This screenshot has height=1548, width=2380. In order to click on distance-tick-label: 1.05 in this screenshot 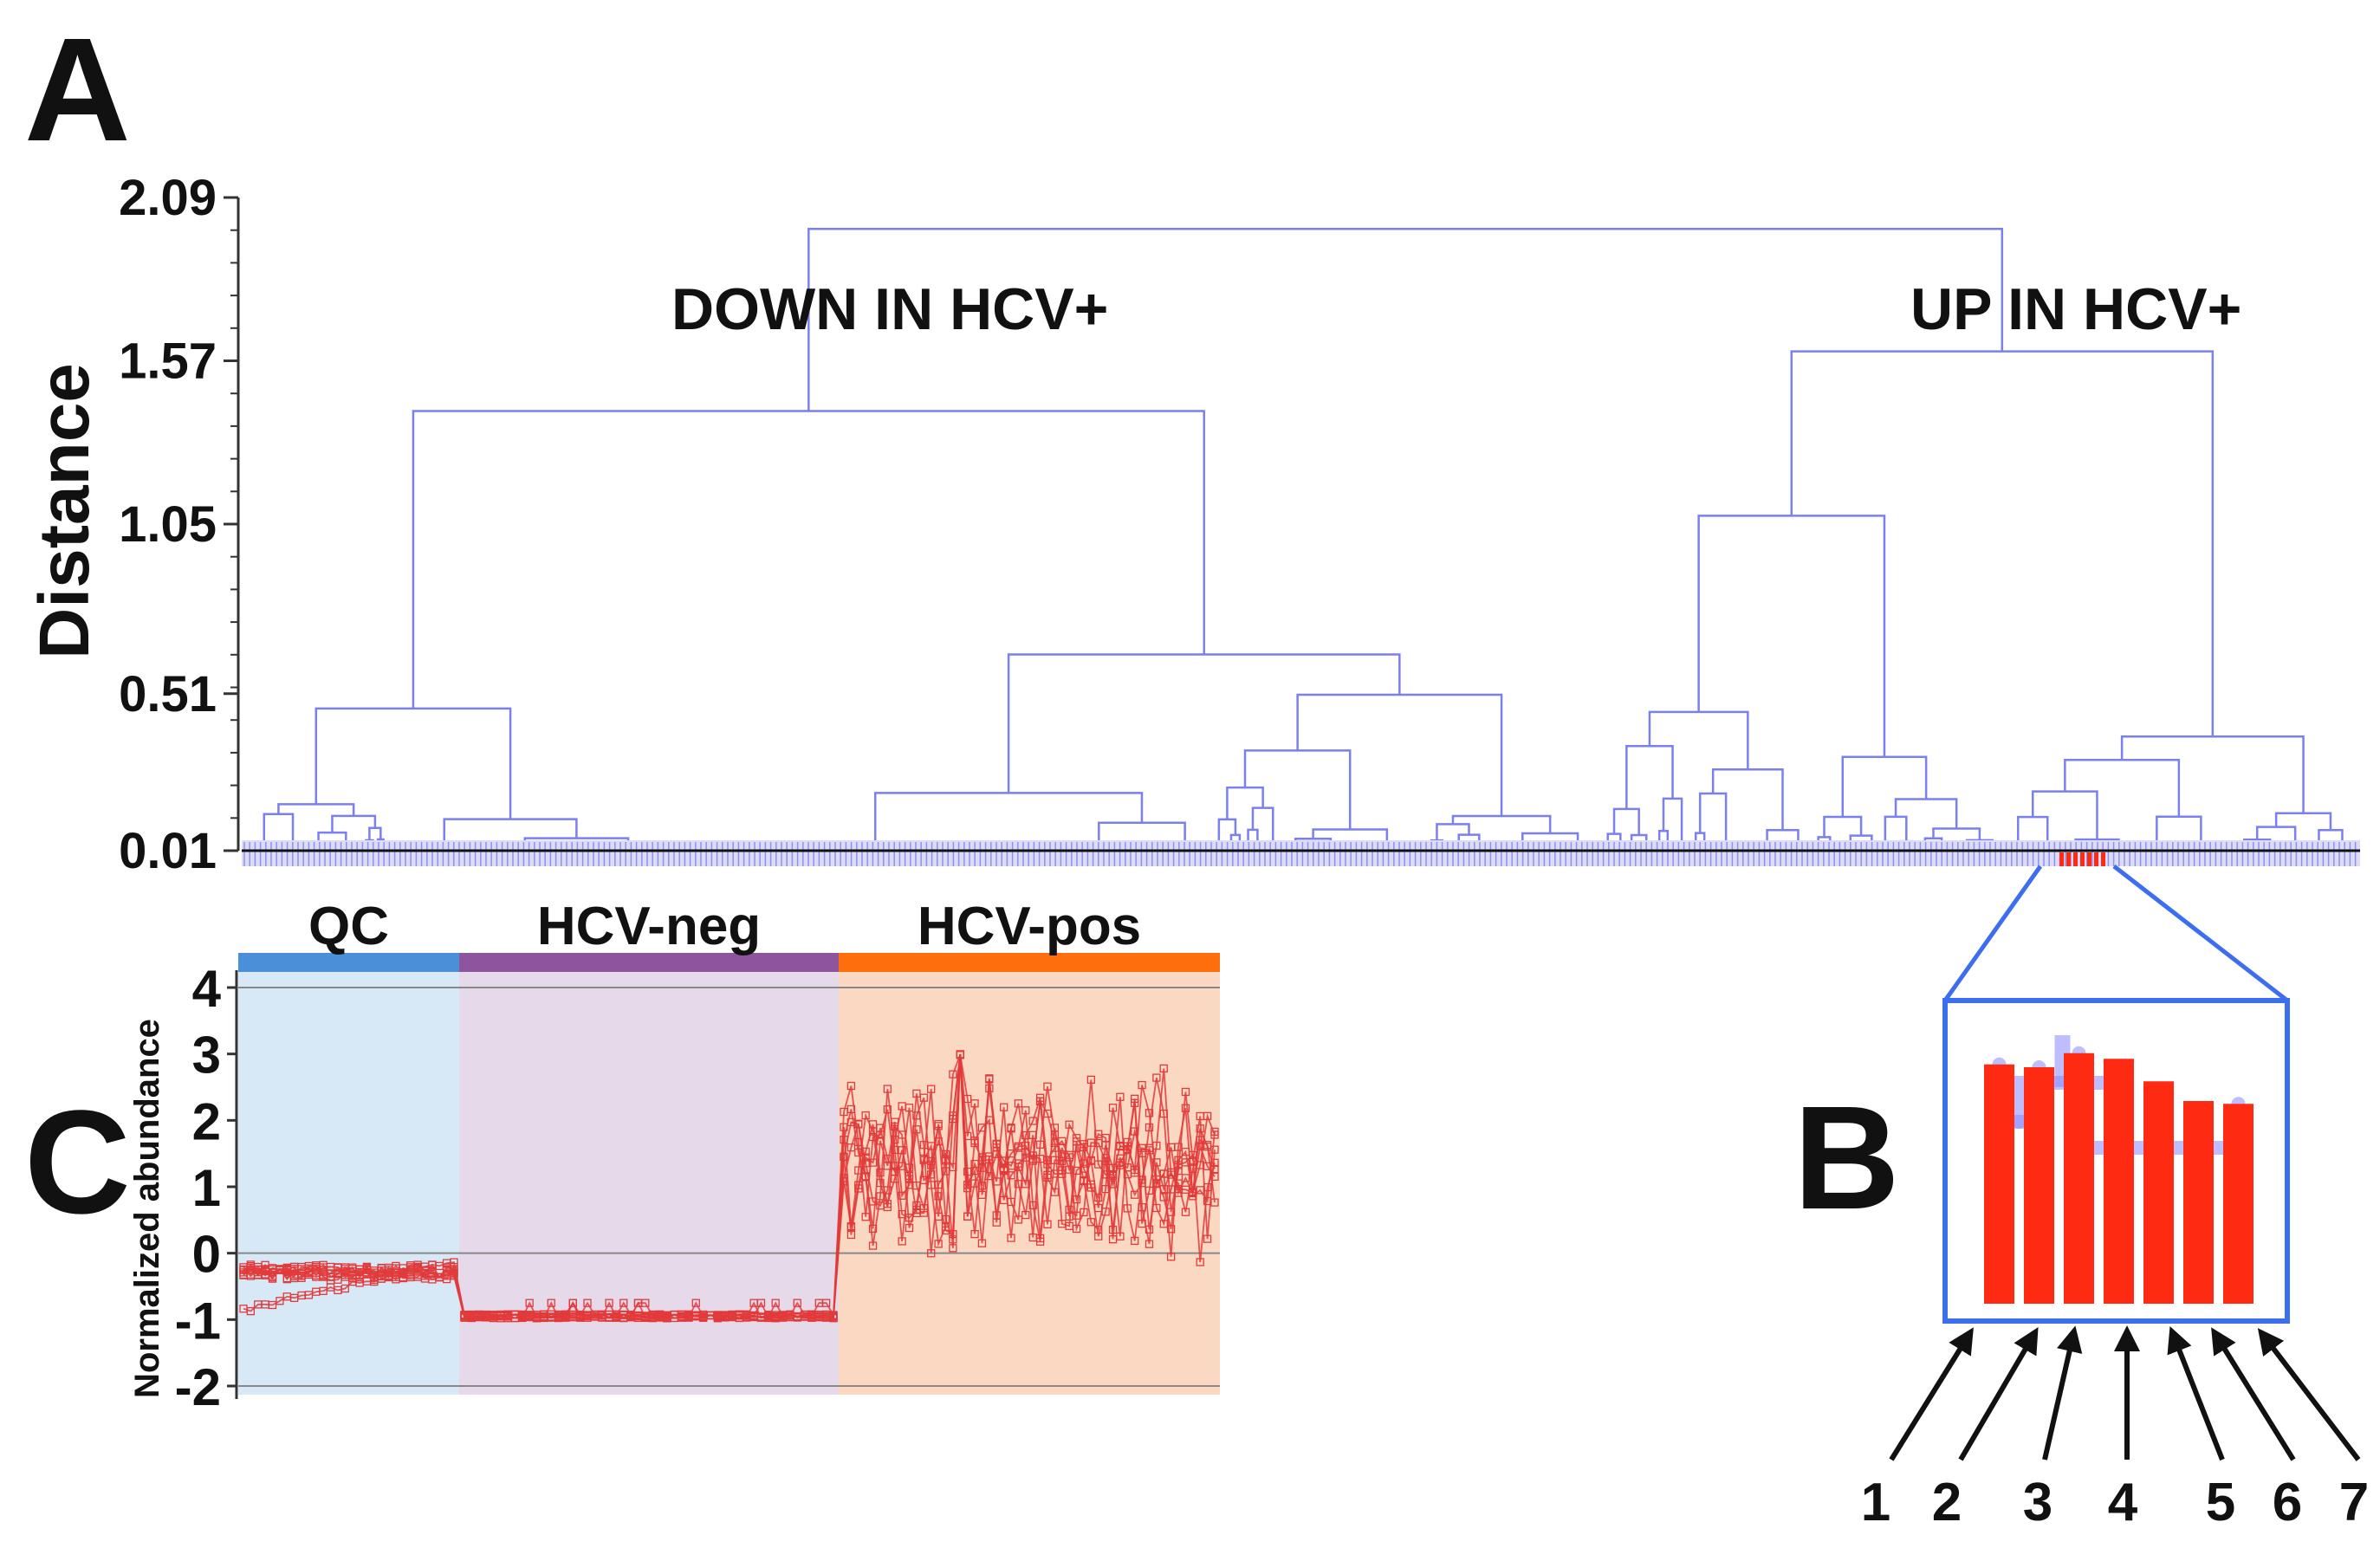, I will do `click(168, 524)`.